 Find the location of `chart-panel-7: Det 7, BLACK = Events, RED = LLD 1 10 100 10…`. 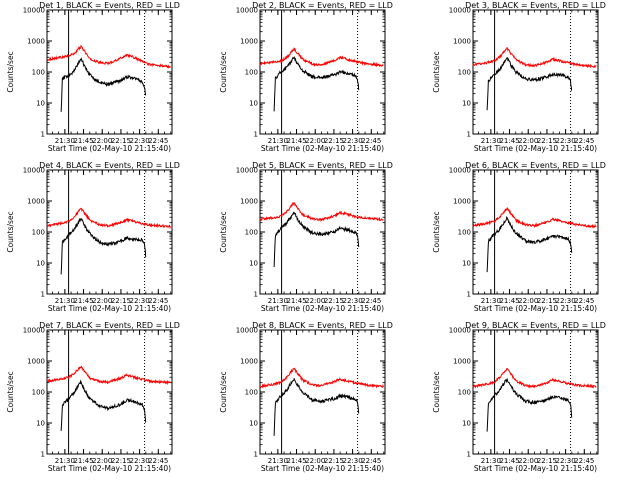

chart-panel-7: Det 7, BLACK = Events, RED = LLD 1 10 100 10… is located at coordinates (93, 397).